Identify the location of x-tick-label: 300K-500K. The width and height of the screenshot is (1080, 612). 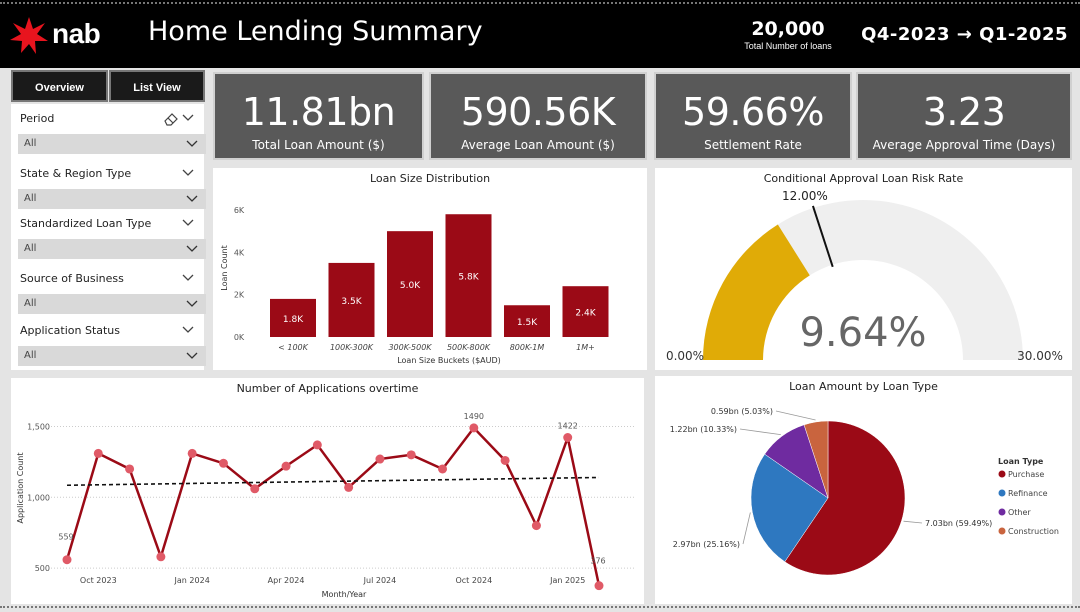
(410, 347).